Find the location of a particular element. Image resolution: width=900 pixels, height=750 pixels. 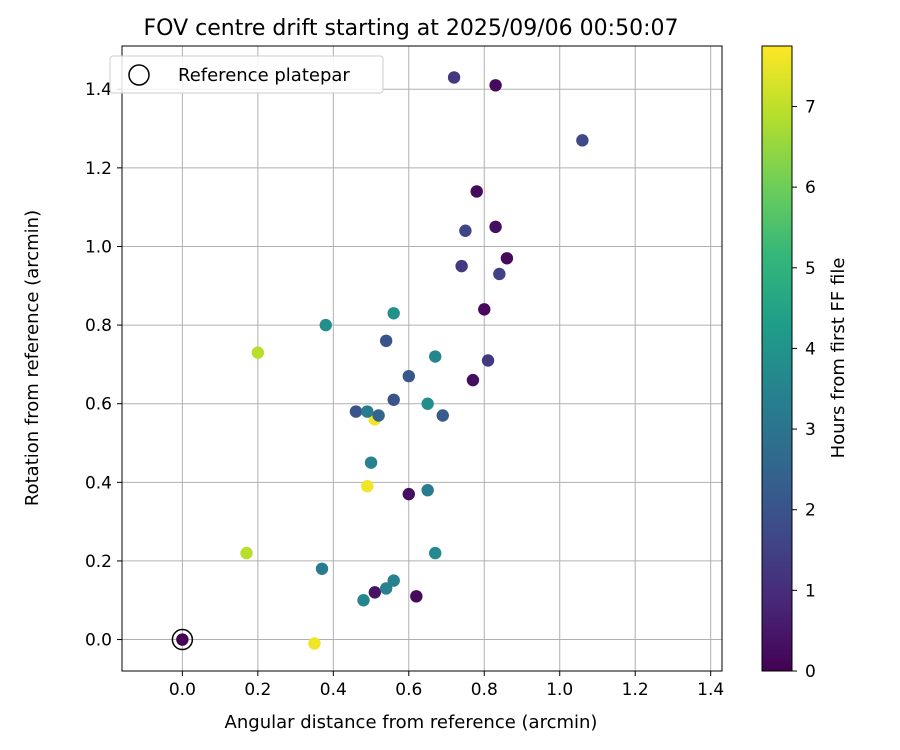

colorbar-tick-label: 2 is located at coordinates (810, 511).